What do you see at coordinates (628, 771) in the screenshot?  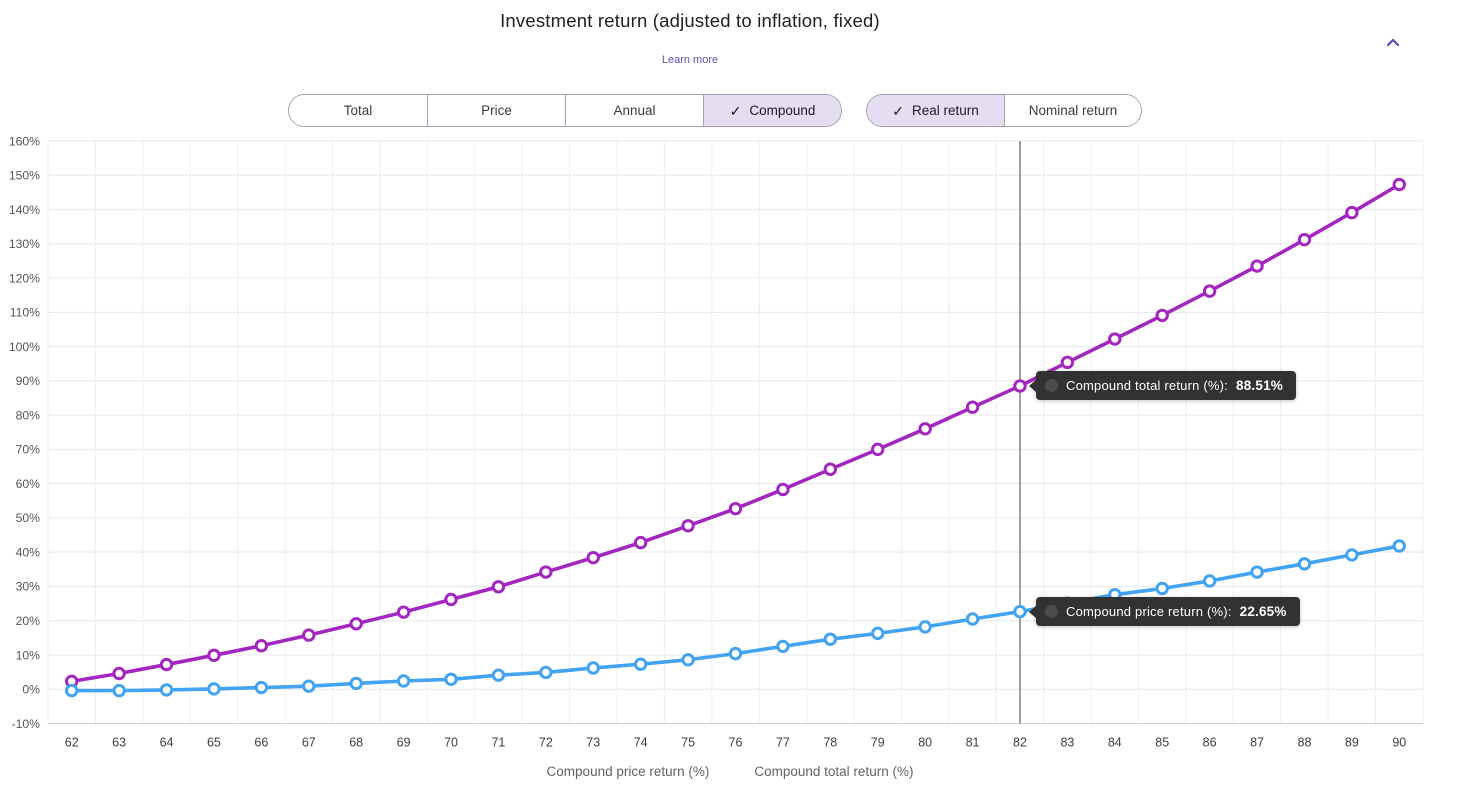 I see `legend-item-compound-price-return: Compound price return (%)` at bounding box center [628, 771].